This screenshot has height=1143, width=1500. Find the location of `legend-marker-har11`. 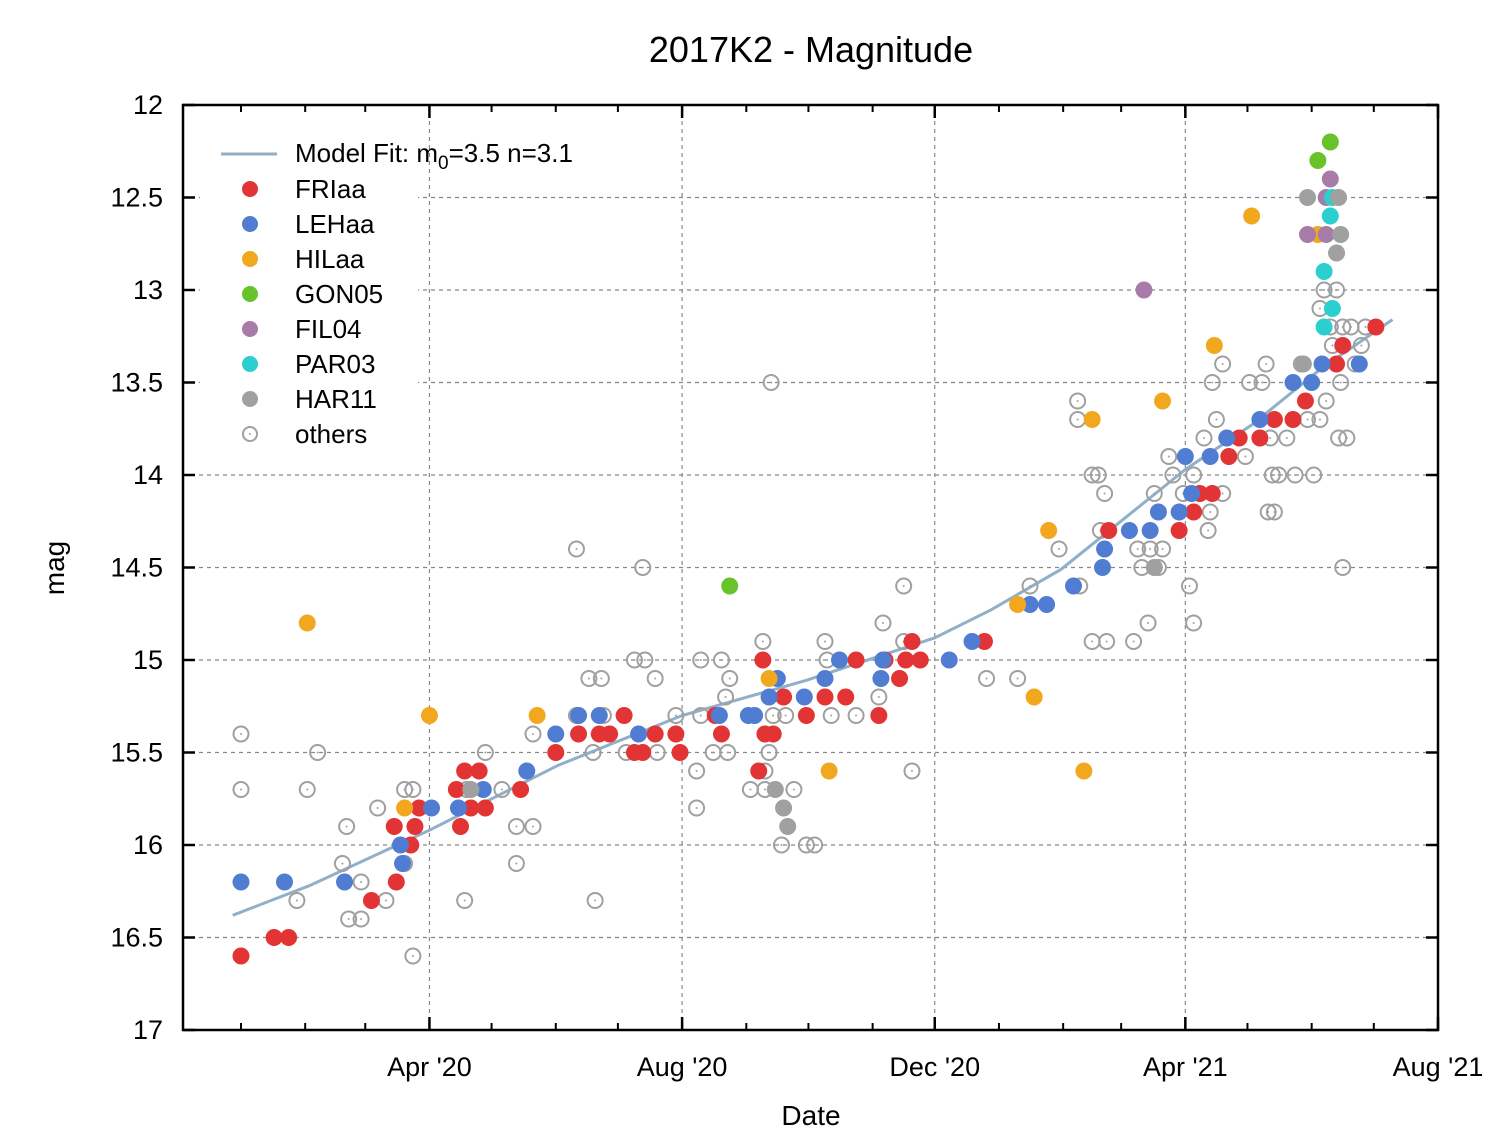

legend-marker-har11 is located at coordinates (250, 399).